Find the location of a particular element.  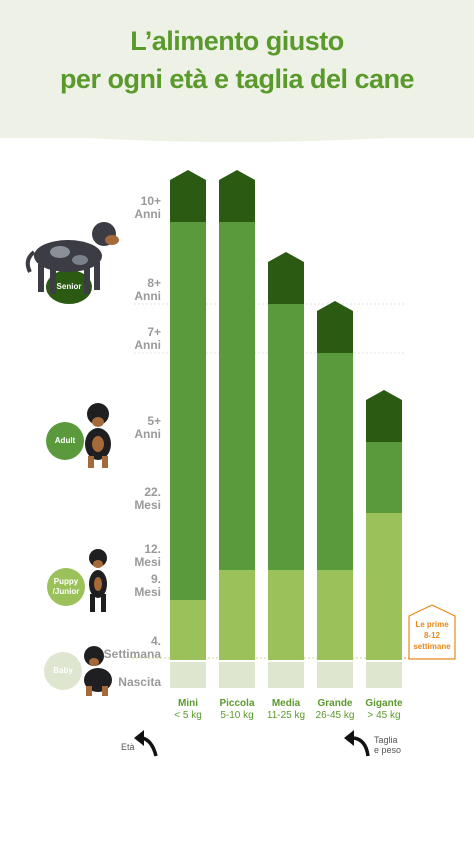

stage-label-puppy-line1: Puppy is located at coordinates (66, 581).